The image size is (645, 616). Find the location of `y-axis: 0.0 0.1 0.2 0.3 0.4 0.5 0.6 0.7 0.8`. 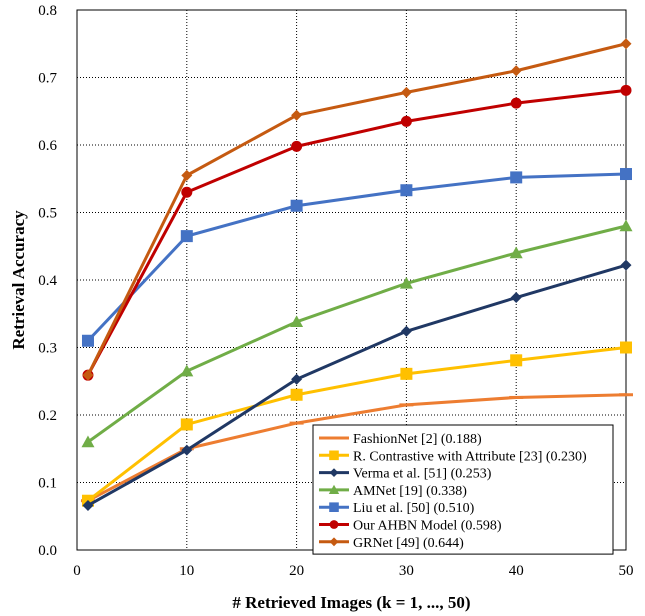

y-axis: 0.0 0.1 0.2 0.3 0.4 0.5 0.6 0.7 0.8 is located at coordinates (47, 281).